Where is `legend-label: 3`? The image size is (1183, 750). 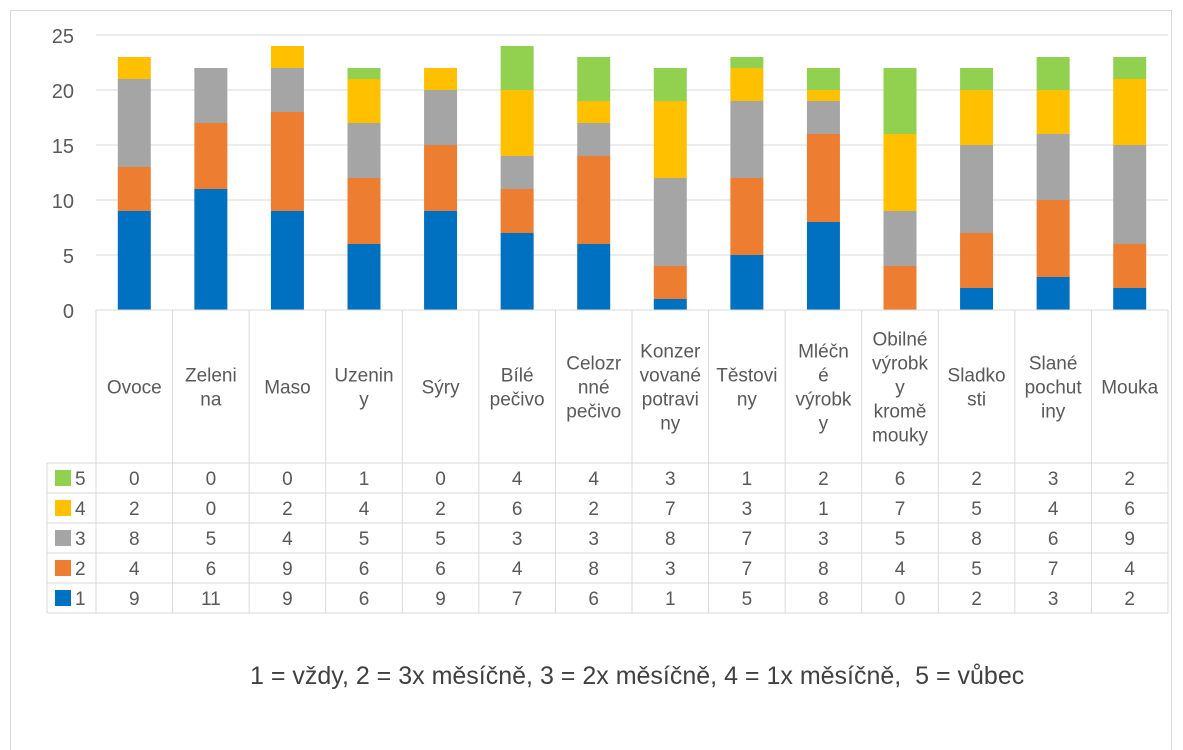 legend-label: 3 is located at coordinates (80, 539).